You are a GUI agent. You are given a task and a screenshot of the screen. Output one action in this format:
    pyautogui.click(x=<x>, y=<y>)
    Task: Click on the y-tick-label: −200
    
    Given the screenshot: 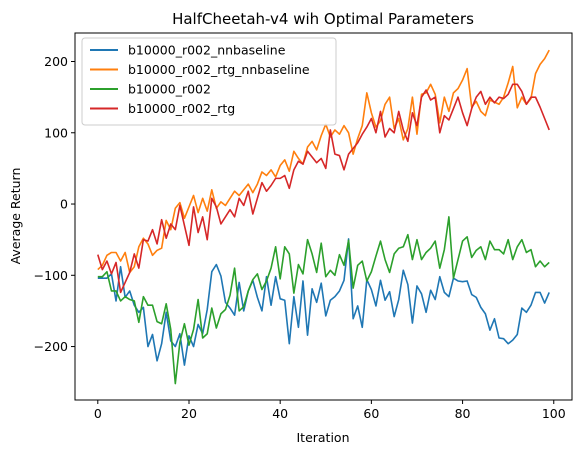 What is the action you would take?
    pyautogui.click(x=51, y=346)
    